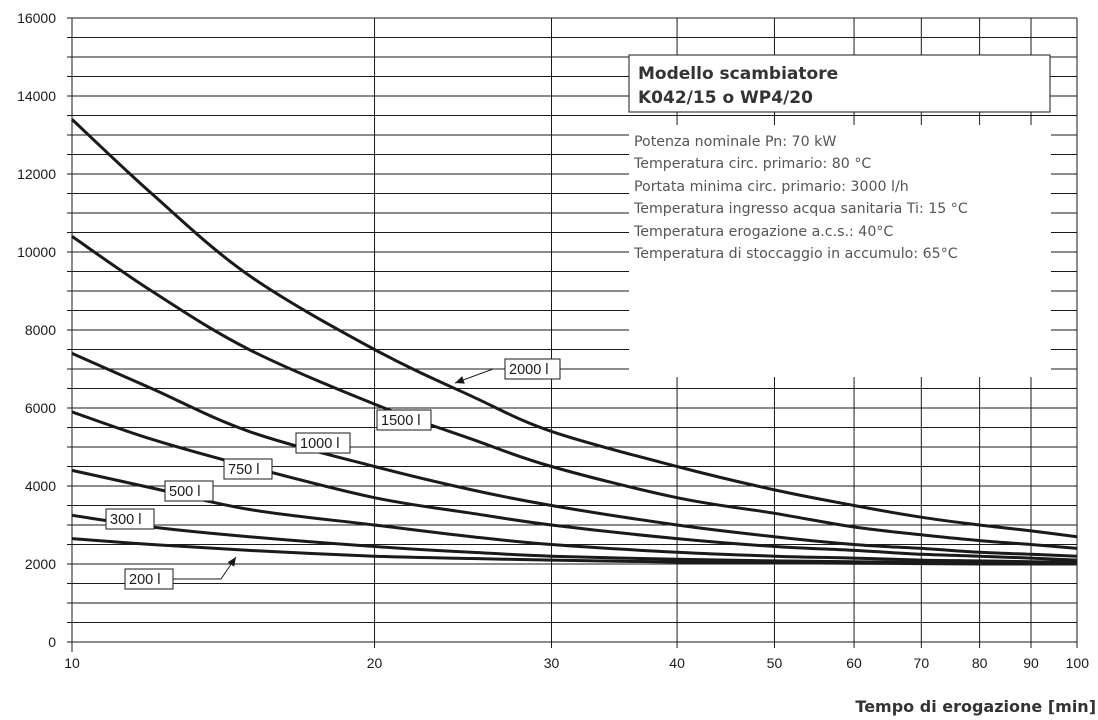  What do you see at coordinates (40, 330) in the screenshot?
I see `y-tick-label: 8000` at bounding box center [40, 330].